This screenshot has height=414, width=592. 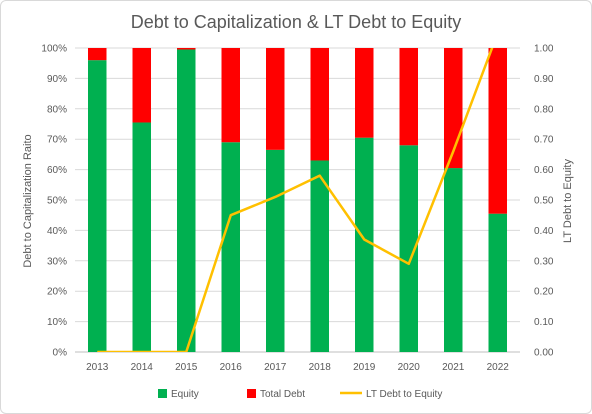 What do you see at coordinates (28, 200) in the screenshot?
I see `y-axis-title: Debt to Capitalization Raito` at bounding box center [28, 200].